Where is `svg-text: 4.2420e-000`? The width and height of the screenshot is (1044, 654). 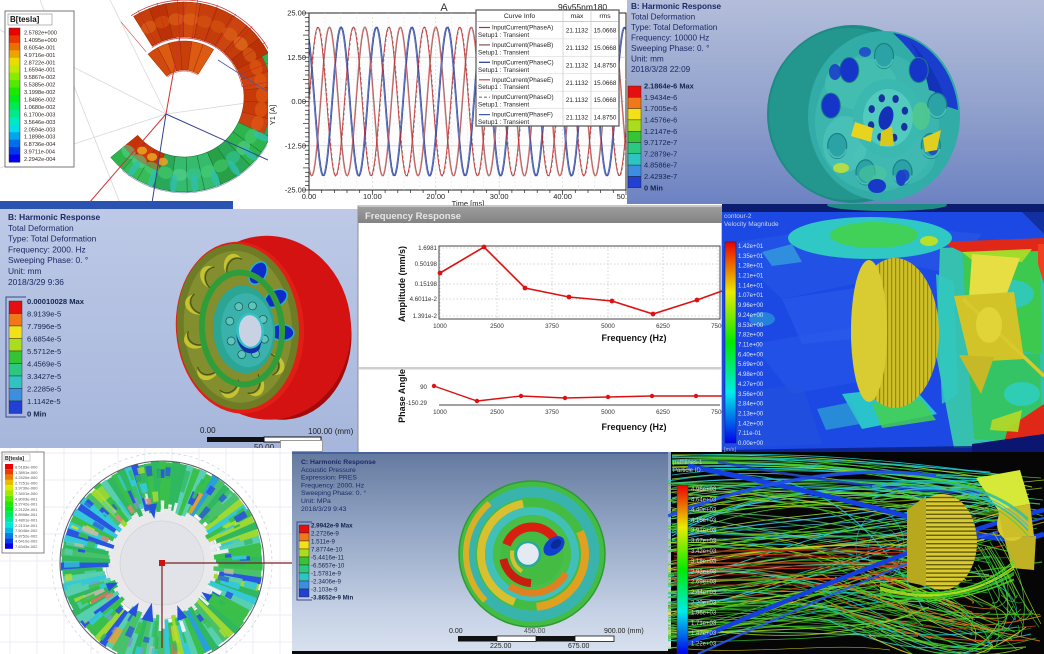 svg-text: 4.2420e-000 is located at coordinates (26, 477).